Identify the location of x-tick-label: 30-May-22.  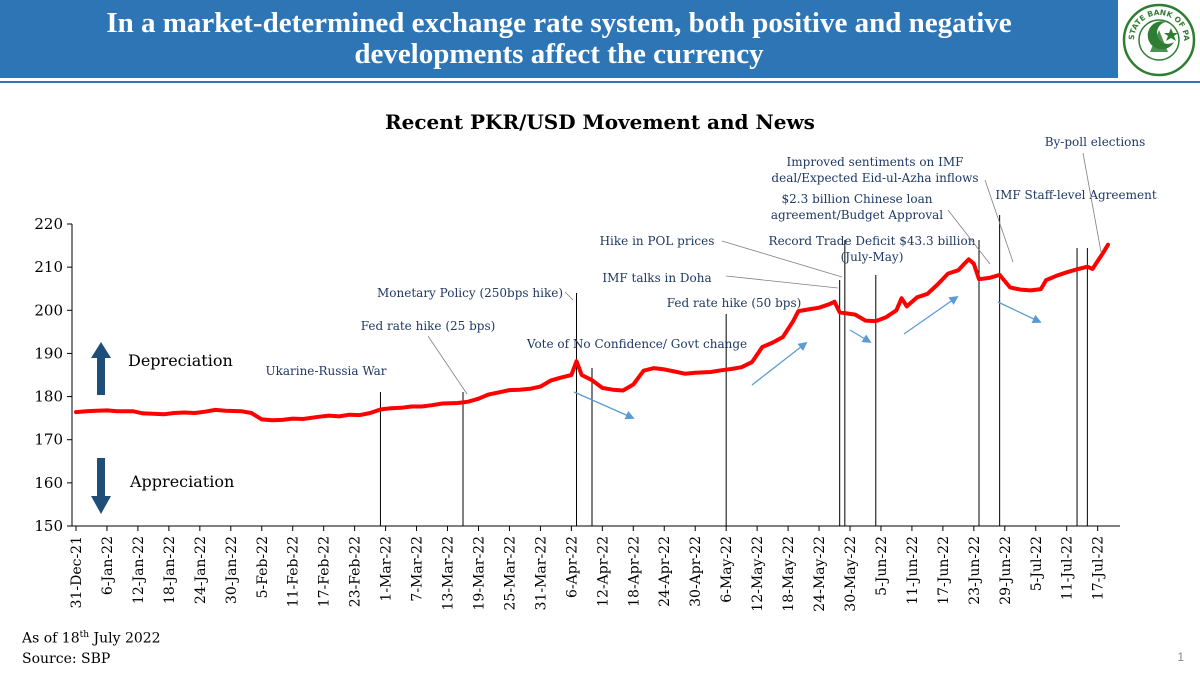
(851, 574).